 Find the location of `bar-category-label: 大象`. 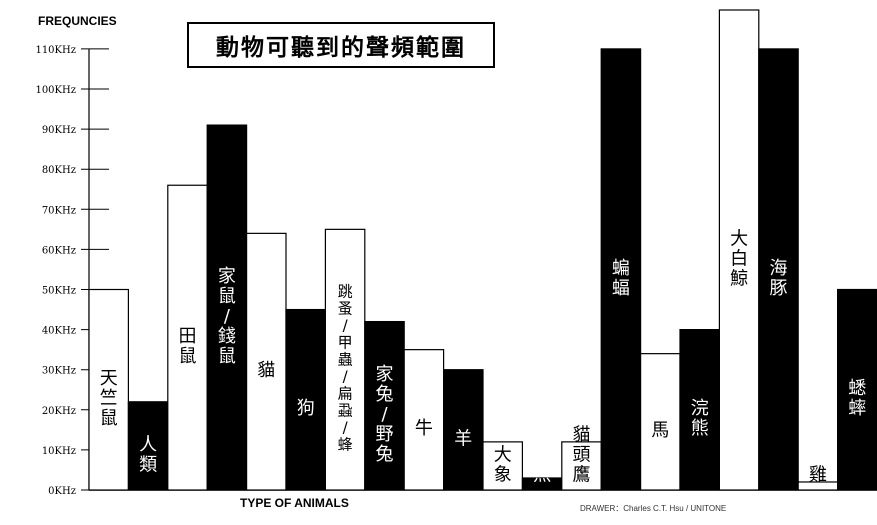

bar-category-label: 大象 is located at coordinates (503, 464).